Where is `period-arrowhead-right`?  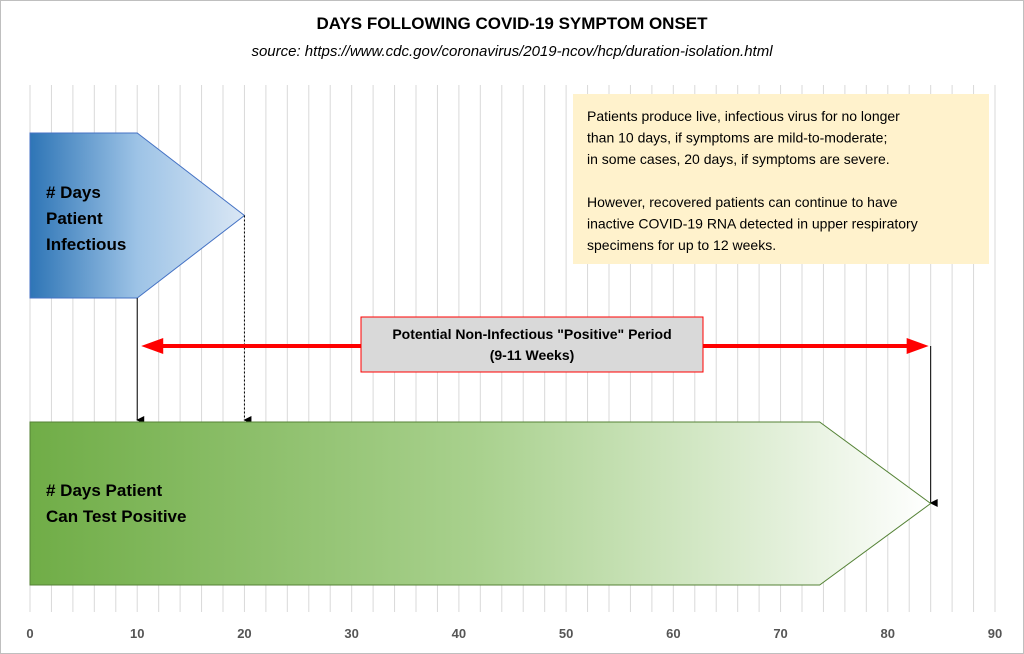
period-arrowhead-right is located at coordinates (917, 346).